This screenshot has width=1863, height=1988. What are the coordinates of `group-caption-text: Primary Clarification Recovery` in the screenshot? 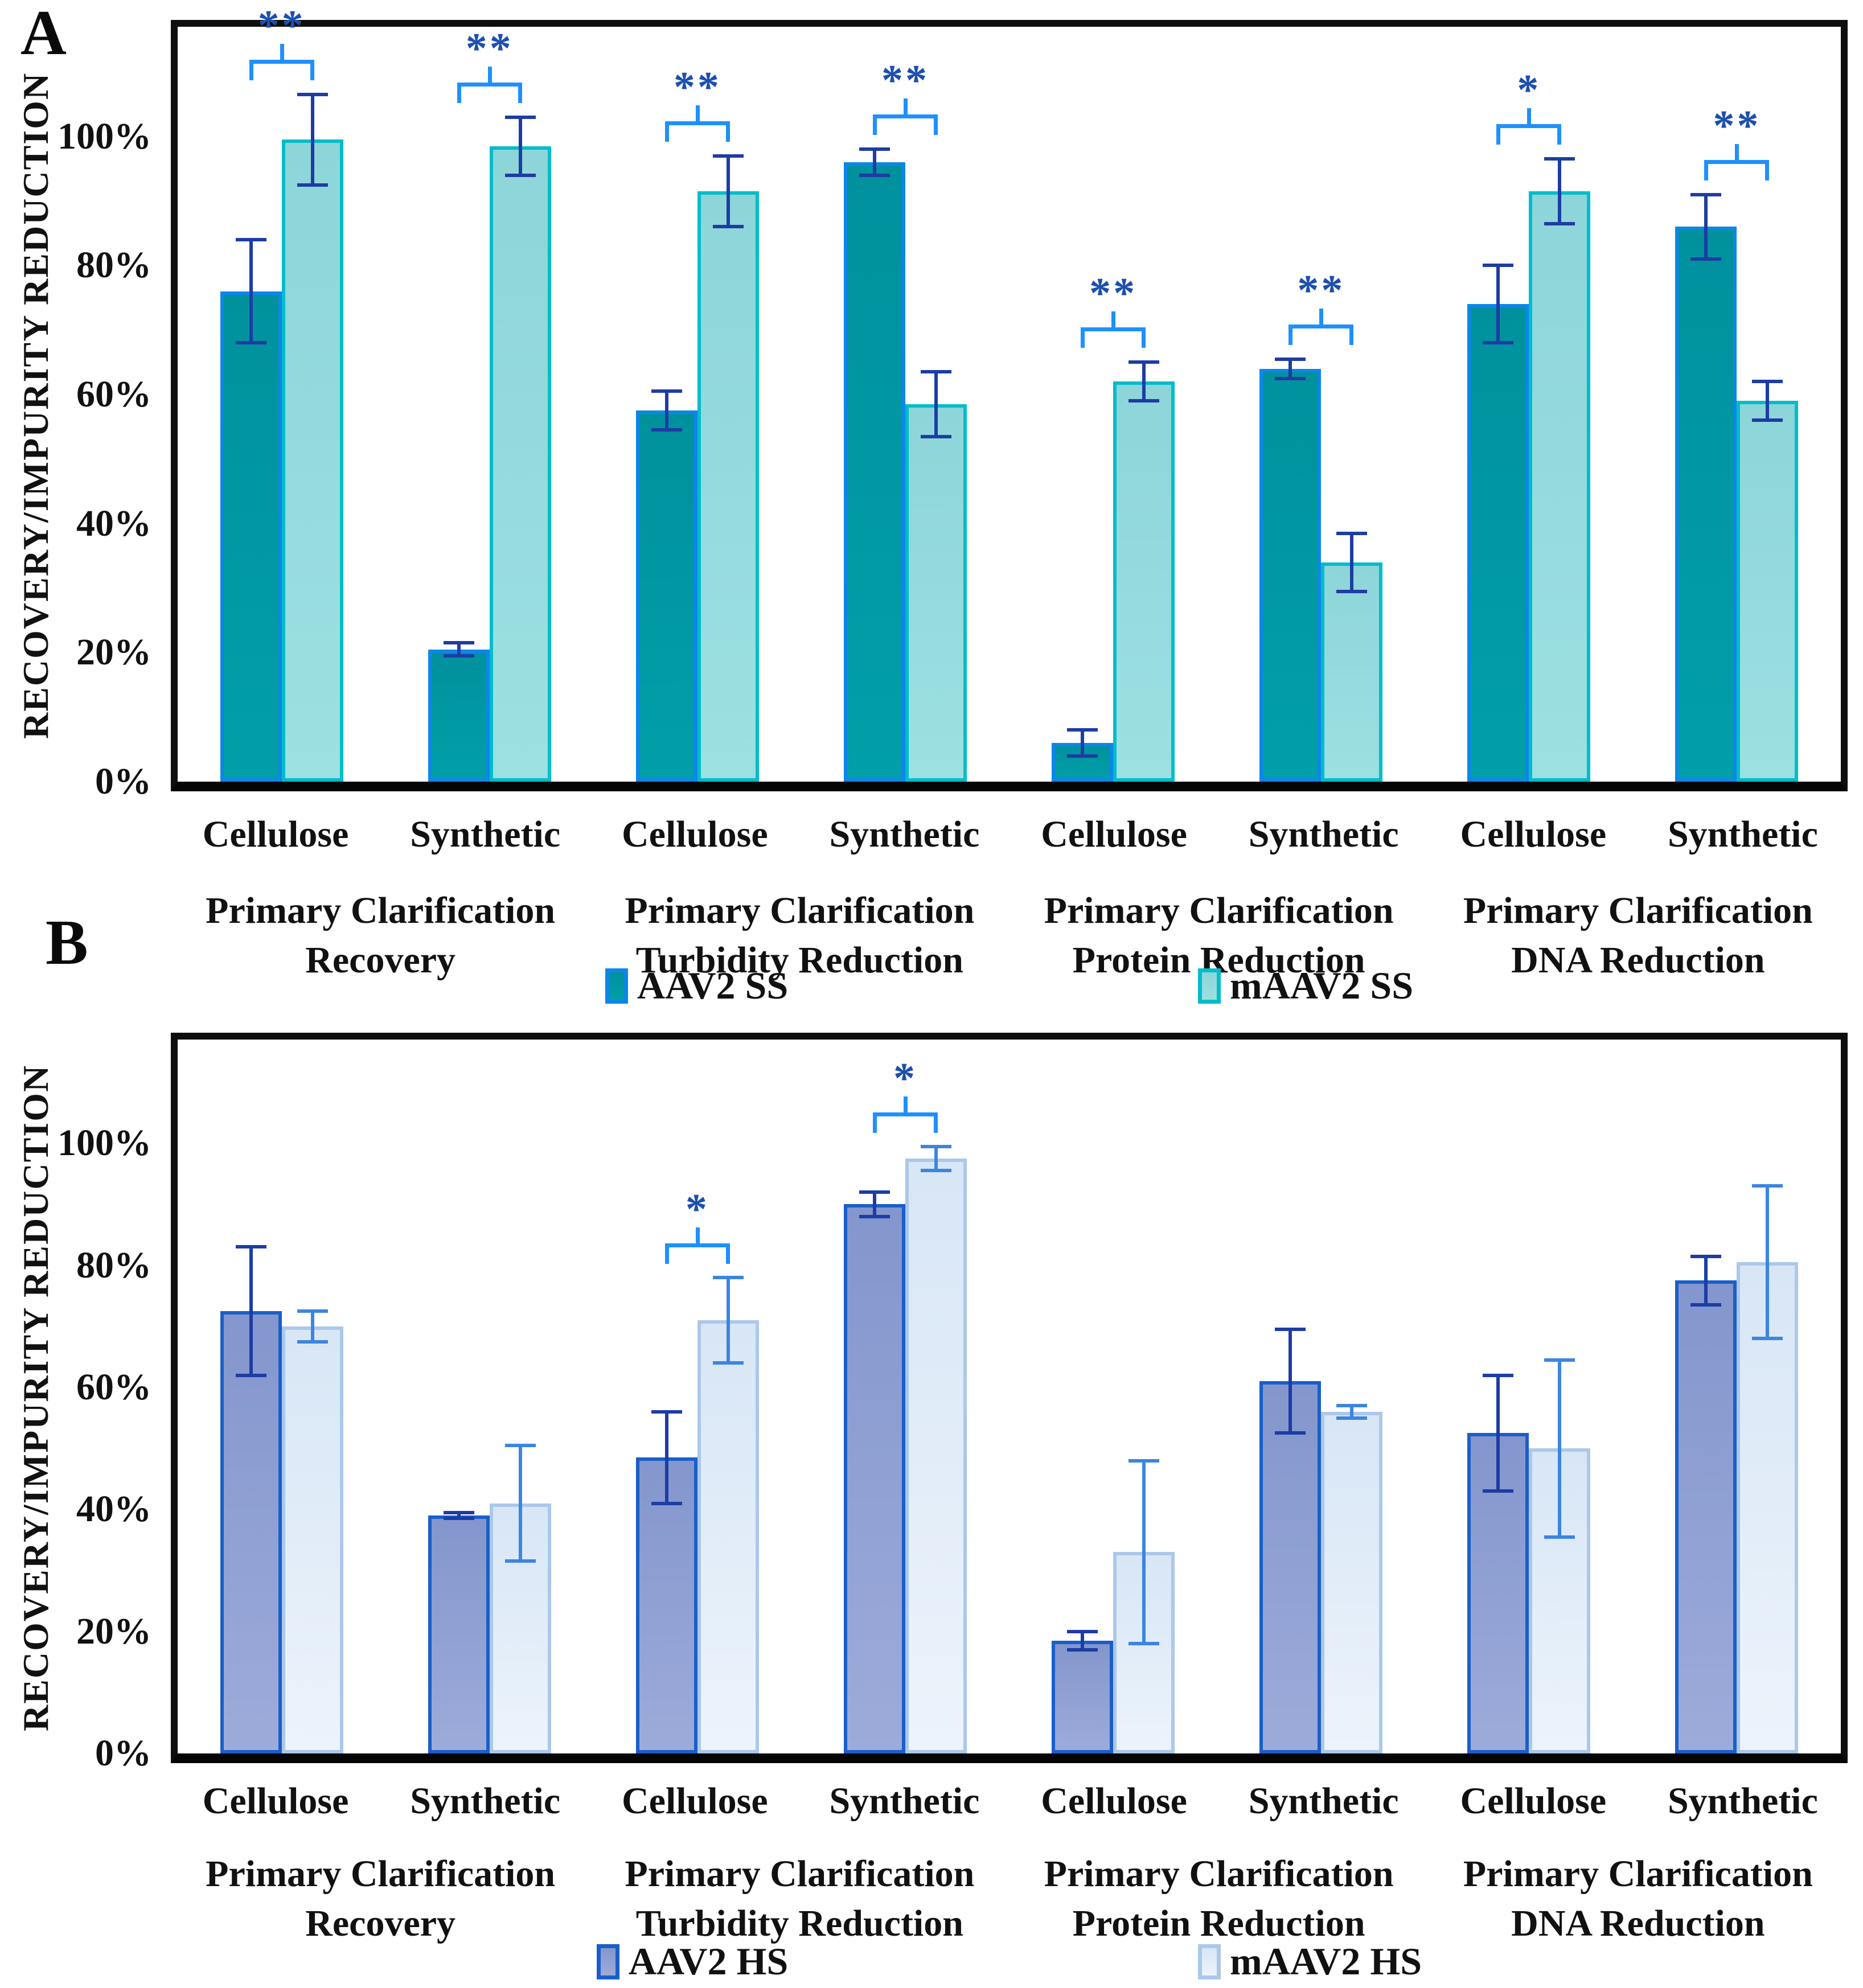 It's located at (381, 935).